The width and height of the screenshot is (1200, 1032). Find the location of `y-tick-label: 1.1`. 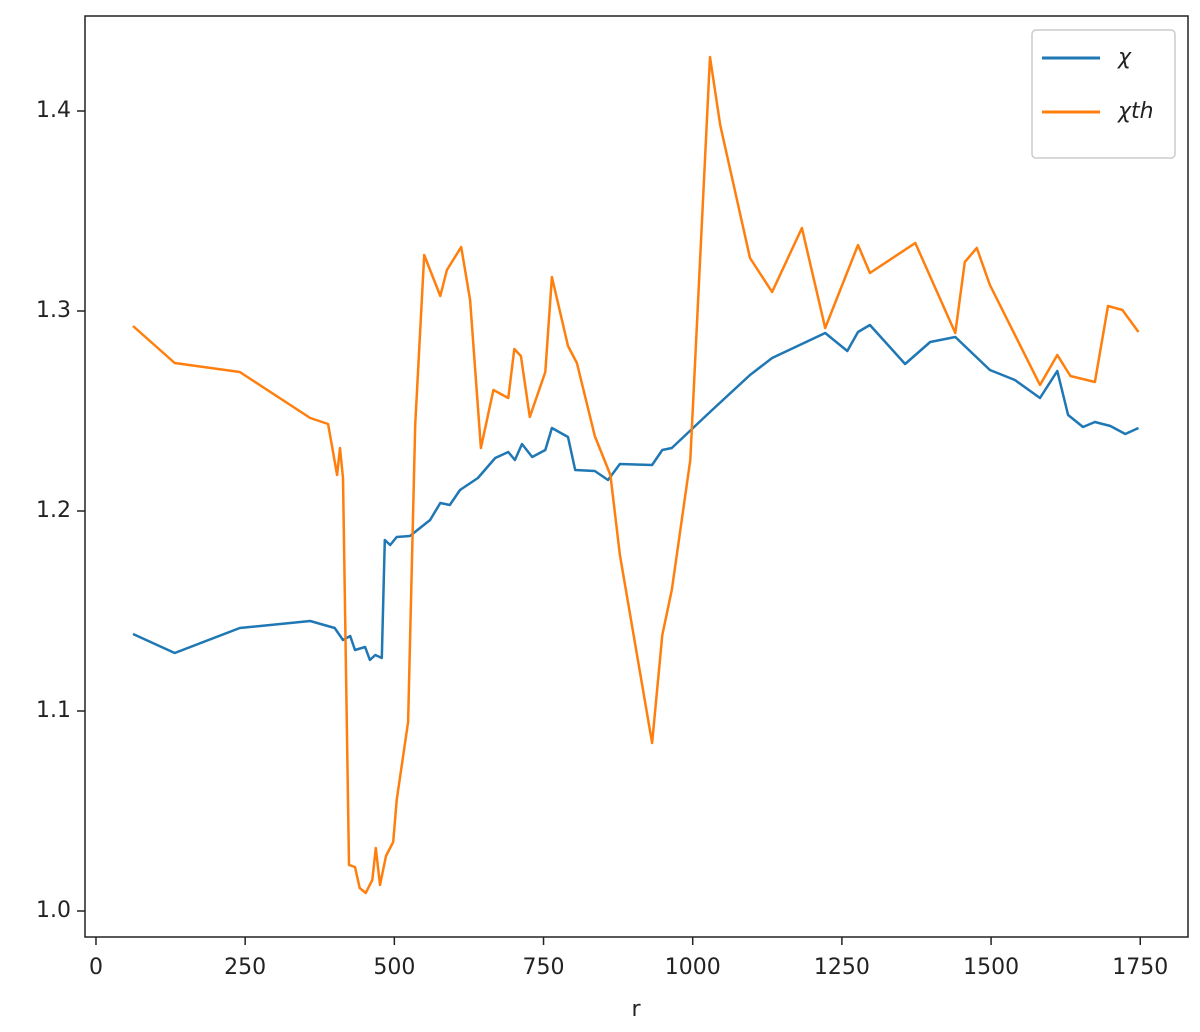

y-tick-label: 1.1 is located at coordinates (53, 710).